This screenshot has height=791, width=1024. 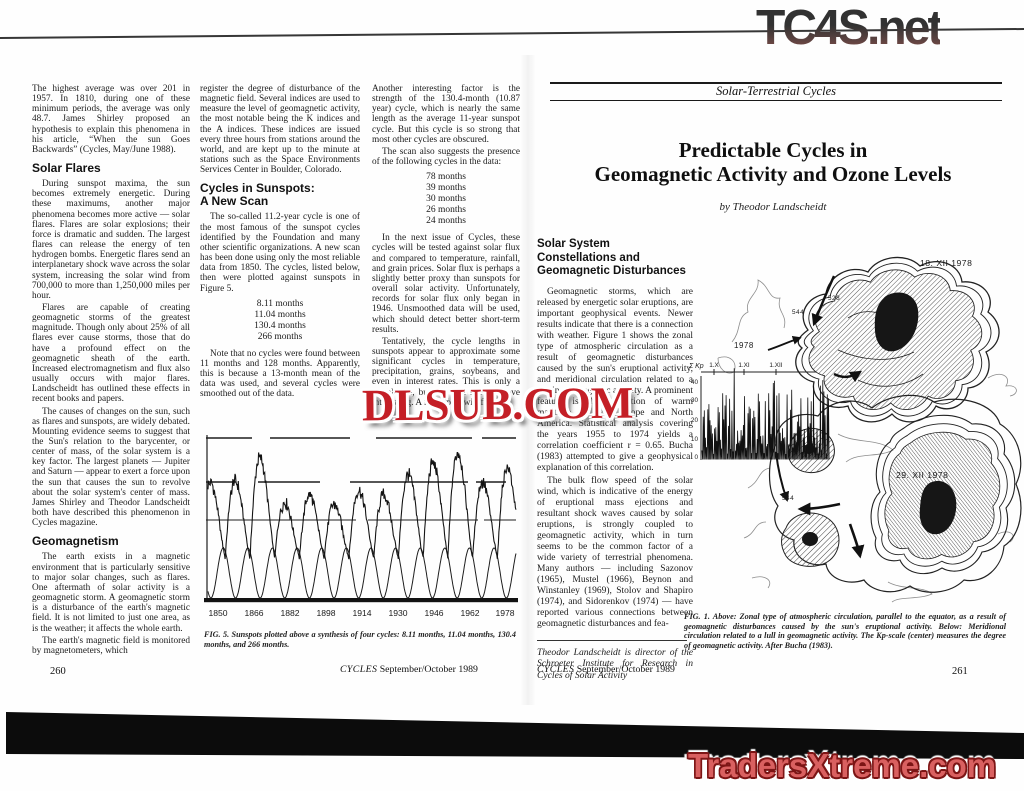 What do you see at coordinates (938, 507) in the screenshot?
I see `dark-core-lower` at bounding box center [938, 507].